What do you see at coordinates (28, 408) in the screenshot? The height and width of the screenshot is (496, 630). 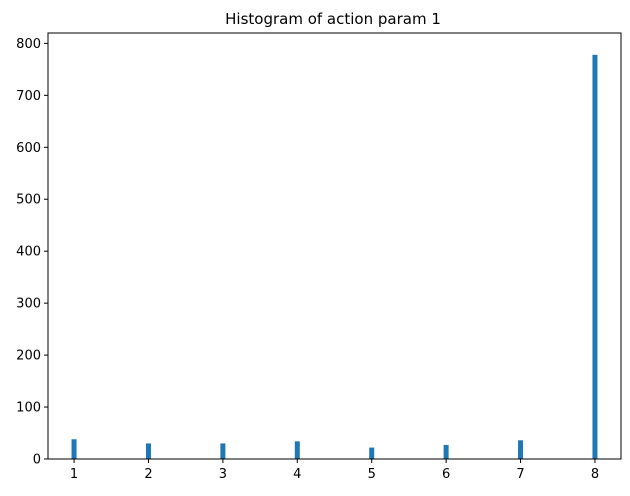 I see `y-tick-label-100: 100` at bounding box center [28, 408].